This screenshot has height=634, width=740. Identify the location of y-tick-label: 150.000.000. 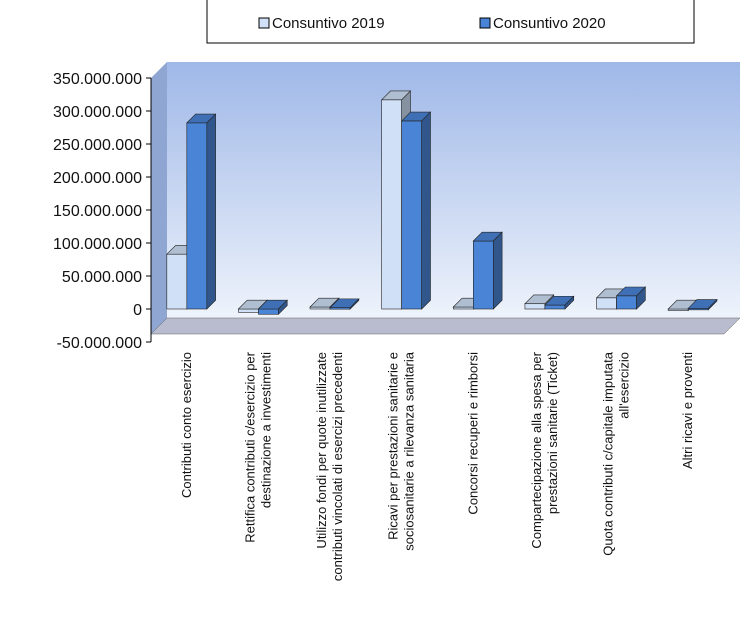
(97, 211).